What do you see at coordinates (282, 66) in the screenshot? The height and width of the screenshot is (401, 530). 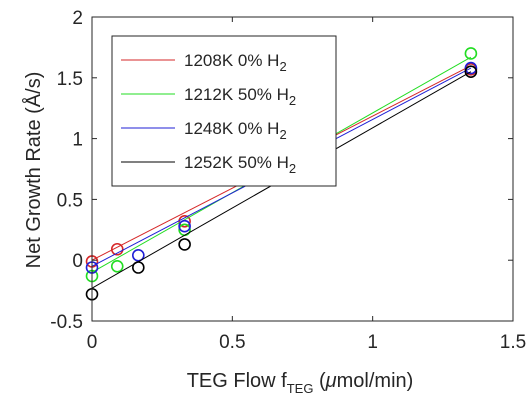 I see `legend-label-subscript-0: 2` at bounding box center [282, 66].